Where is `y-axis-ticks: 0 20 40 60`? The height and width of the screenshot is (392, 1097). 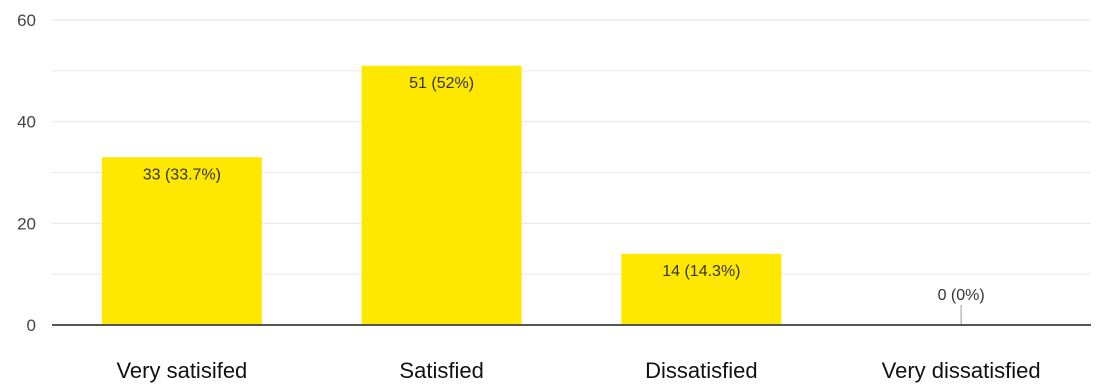
y-axis-ticks: 0 20 40 60 is located at coordinates (26, 173).